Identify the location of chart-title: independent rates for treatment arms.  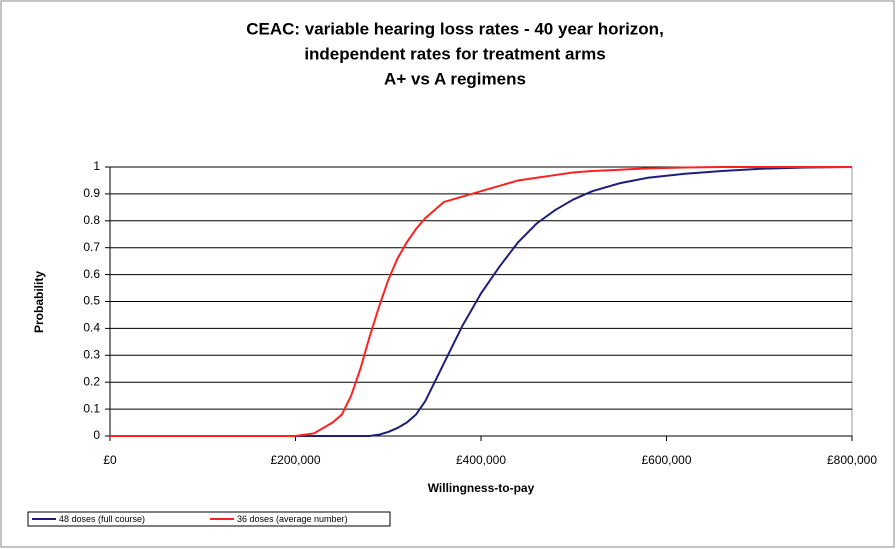
(454, 53).